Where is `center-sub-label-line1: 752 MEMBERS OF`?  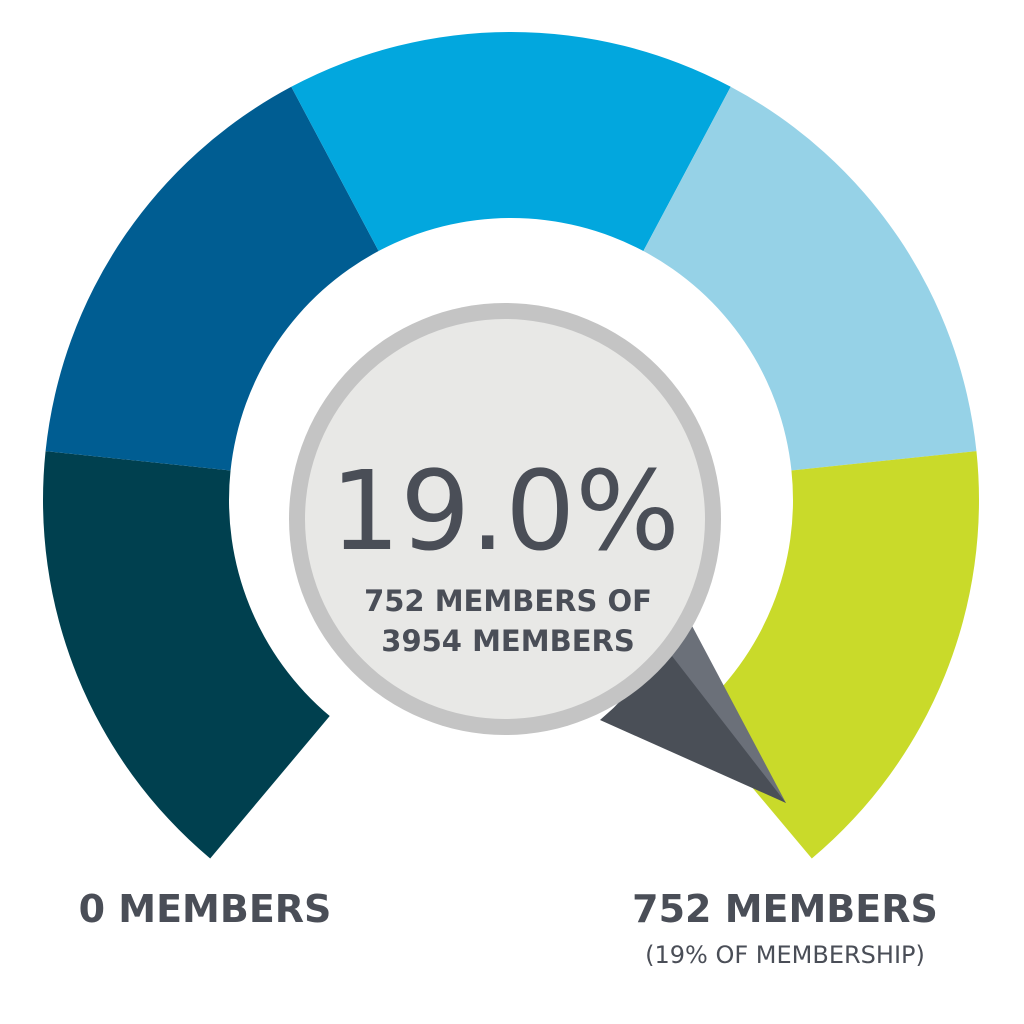 center-sub-label-line1: 752 MEMBERS OF is located at coordinates (508, 601).